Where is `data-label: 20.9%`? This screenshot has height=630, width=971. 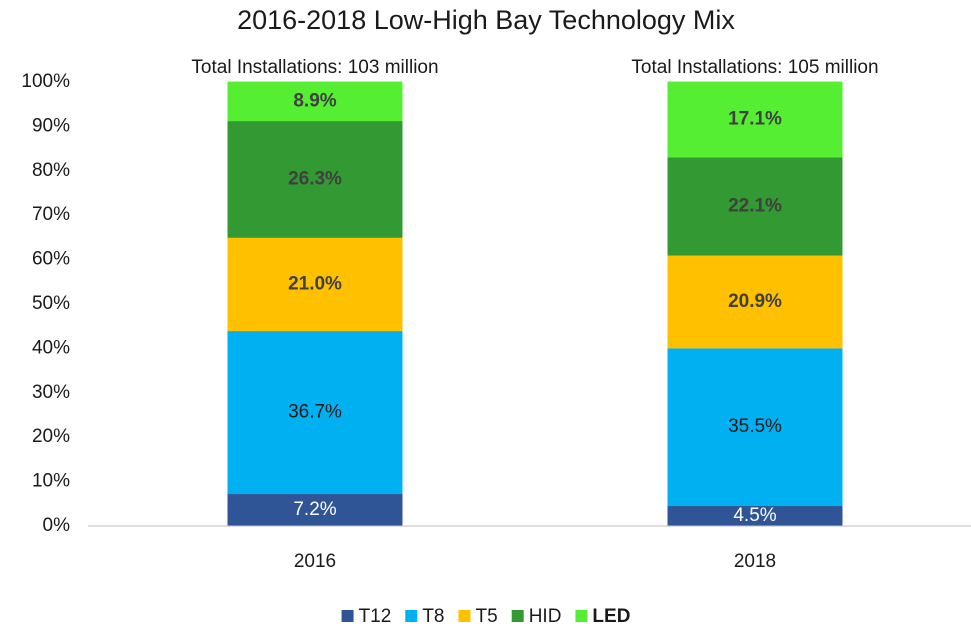 data-label: 20.9% is located at coordinates (755, 301).